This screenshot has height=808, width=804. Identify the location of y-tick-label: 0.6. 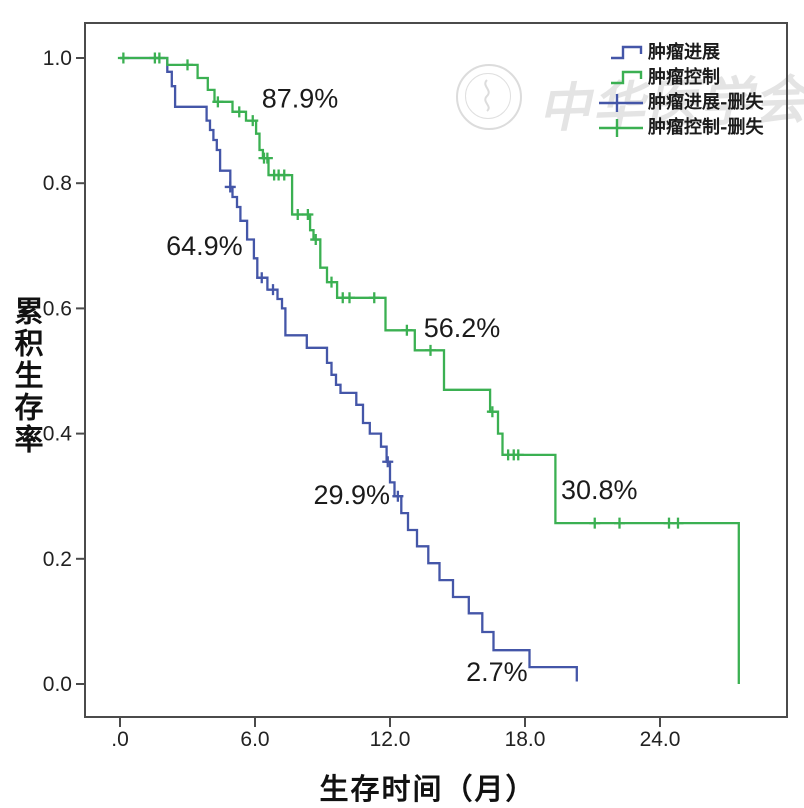
(57, 308).